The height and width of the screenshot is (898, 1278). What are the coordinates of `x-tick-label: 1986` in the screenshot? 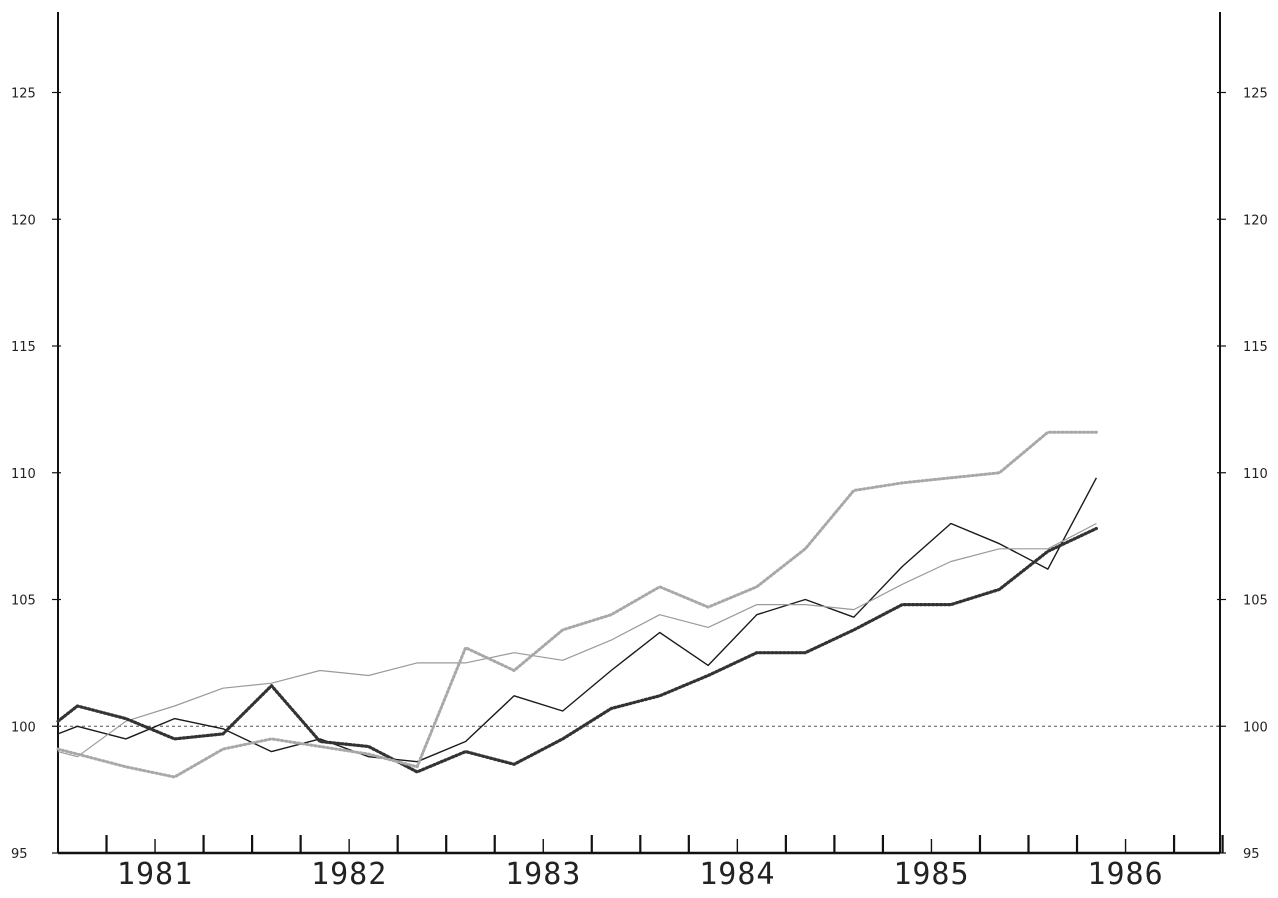 It's located at (1125, 874).